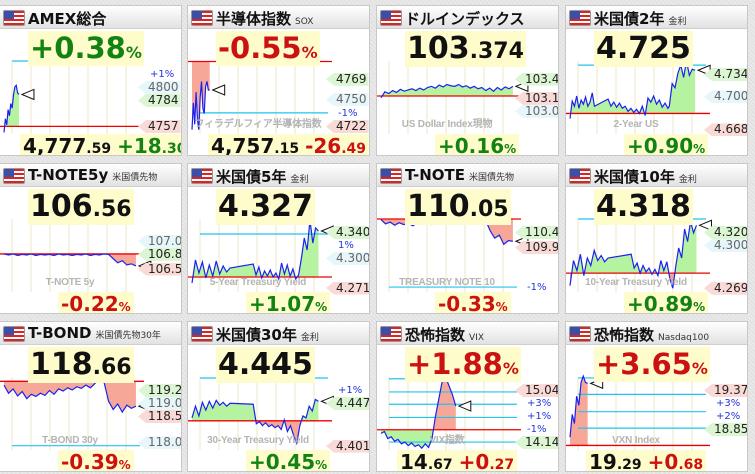 This screenshot has width=755, height=474. What do you see at coordinates (645, 176) in the screenshot?
I see `panel-title: 米国債10年 金利` at bounding box center [645, 176].